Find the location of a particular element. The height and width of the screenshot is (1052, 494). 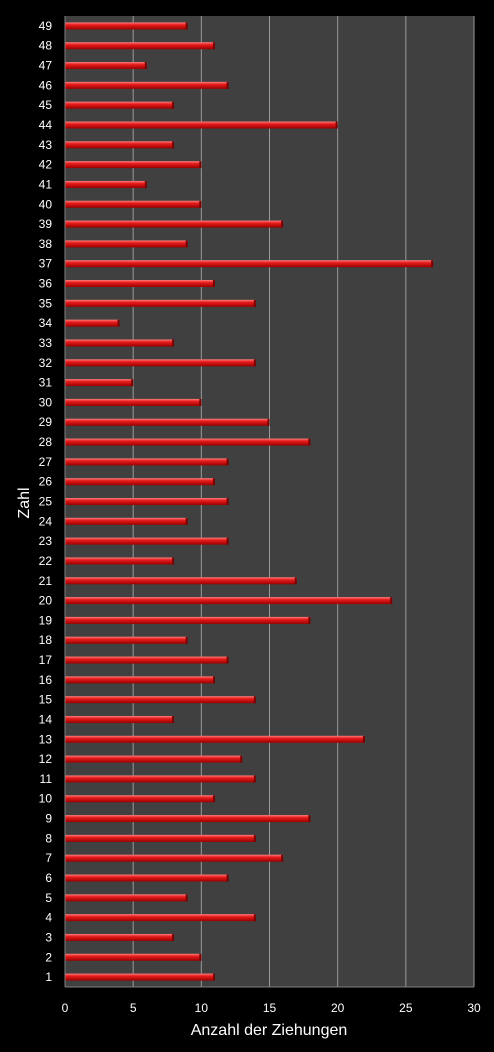

y-tick-label: 39 is located at coordinates (46, 224).